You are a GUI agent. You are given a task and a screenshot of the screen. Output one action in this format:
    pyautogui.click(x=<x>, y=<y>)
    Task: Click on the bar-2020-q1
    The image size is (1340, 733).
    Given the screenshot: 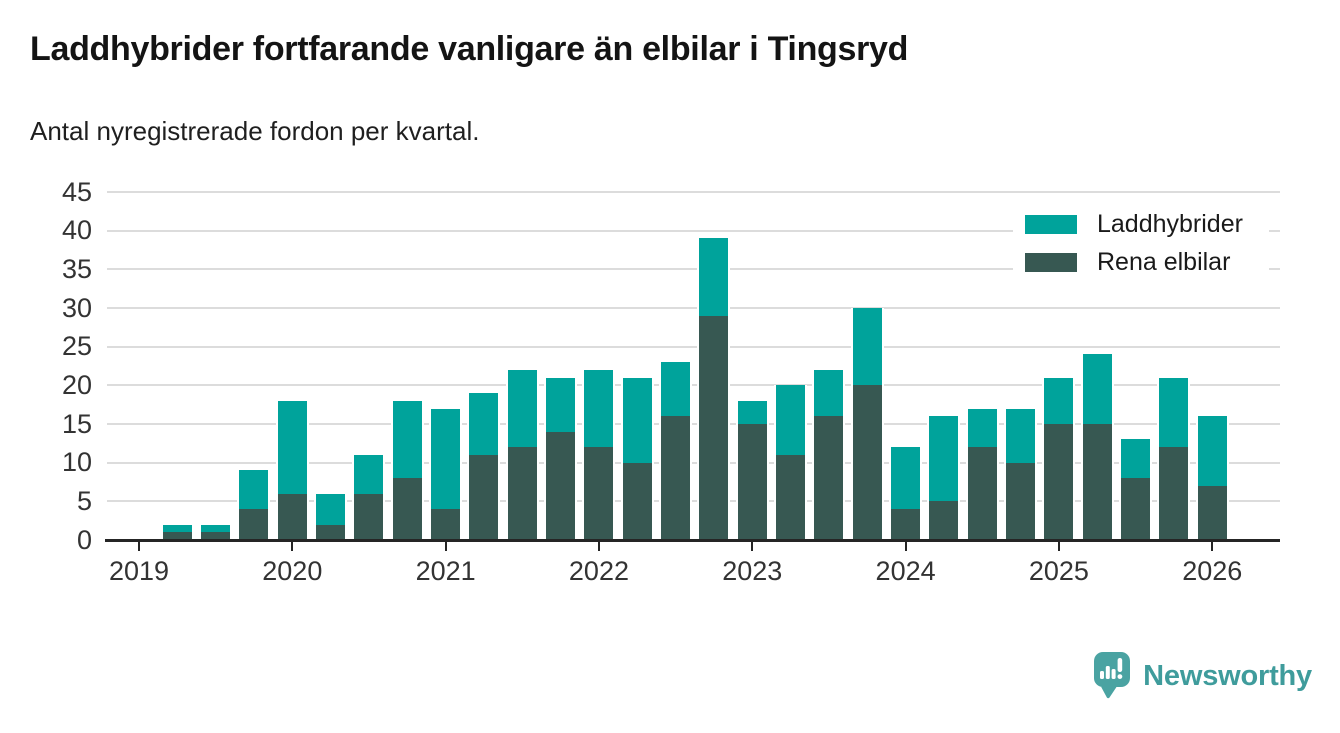 What is the action you would take?
    pyautogui.click(x=292, y=470)
    